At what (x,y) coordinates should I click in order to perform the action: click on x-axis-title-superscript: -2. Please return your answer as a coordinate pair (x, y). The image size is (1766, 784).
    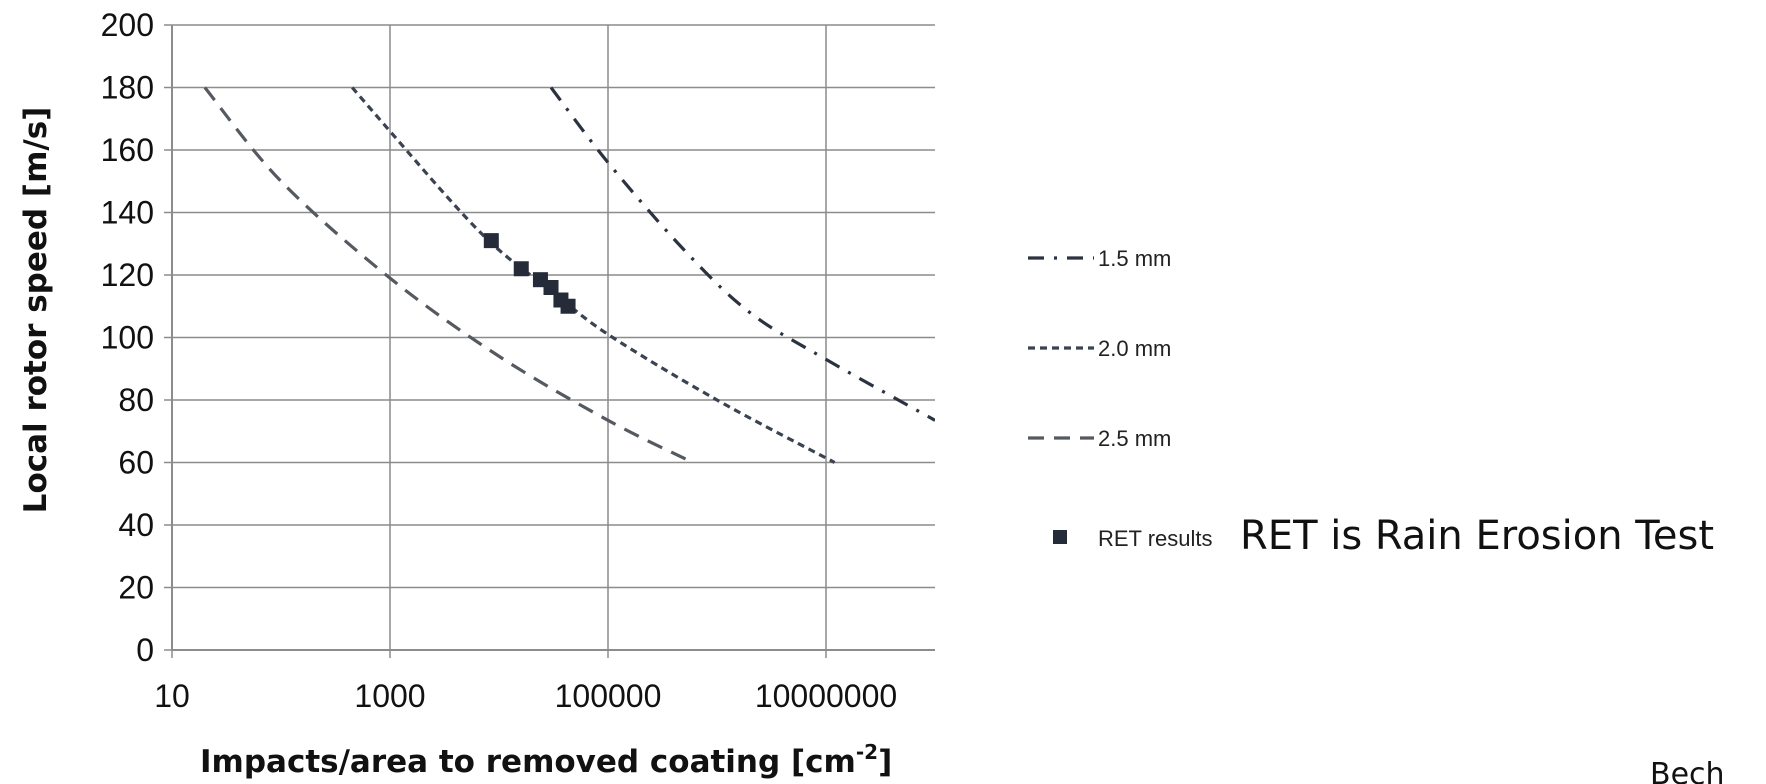
    Looking at the image, I should click on (867, 752).